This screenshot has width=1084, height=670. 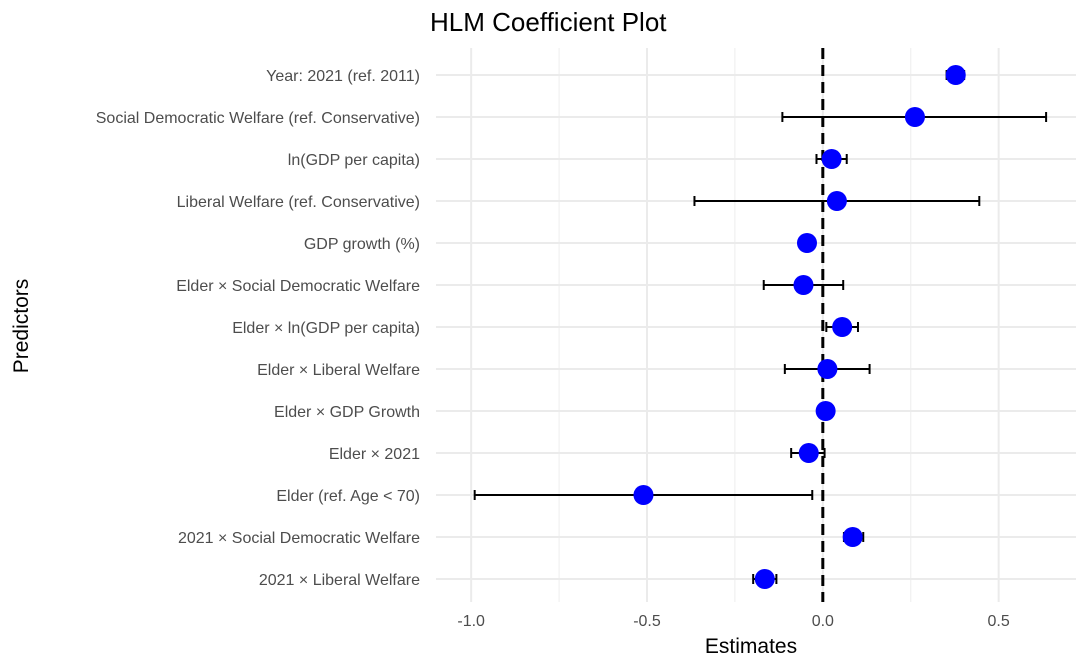 I want to click on x-tick-label: 0.5, so click(x=999, y=621).